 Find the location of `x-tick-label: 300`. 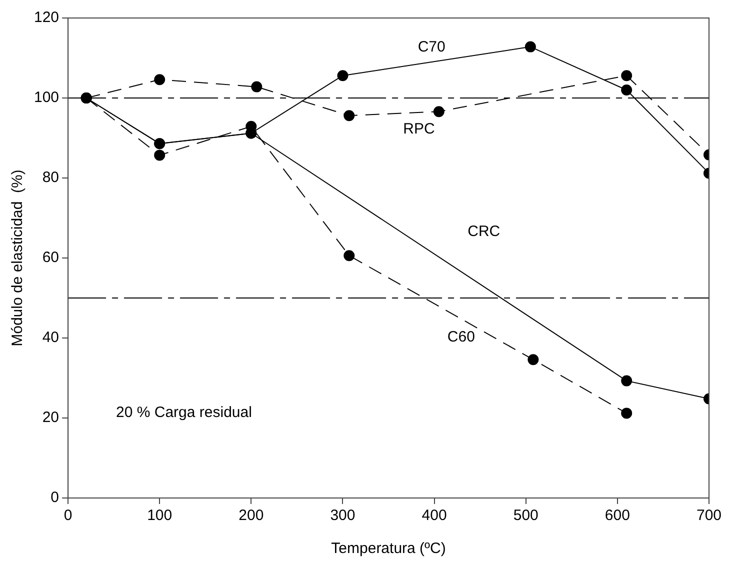

x-tick-label: 300 is located at coordinates (343, 515).